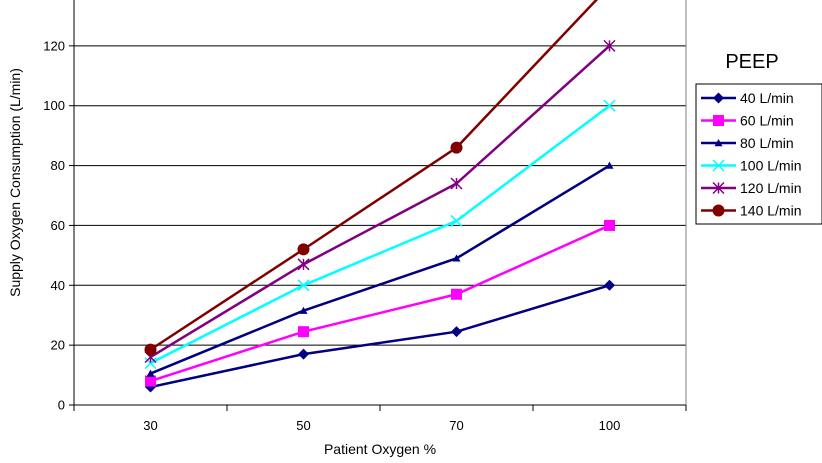 The image size is (822, 463). What do you see at coordinates (610, 425) in the screenshot?
I see `x-tick-label: 100` at bounding box center [610, 425].